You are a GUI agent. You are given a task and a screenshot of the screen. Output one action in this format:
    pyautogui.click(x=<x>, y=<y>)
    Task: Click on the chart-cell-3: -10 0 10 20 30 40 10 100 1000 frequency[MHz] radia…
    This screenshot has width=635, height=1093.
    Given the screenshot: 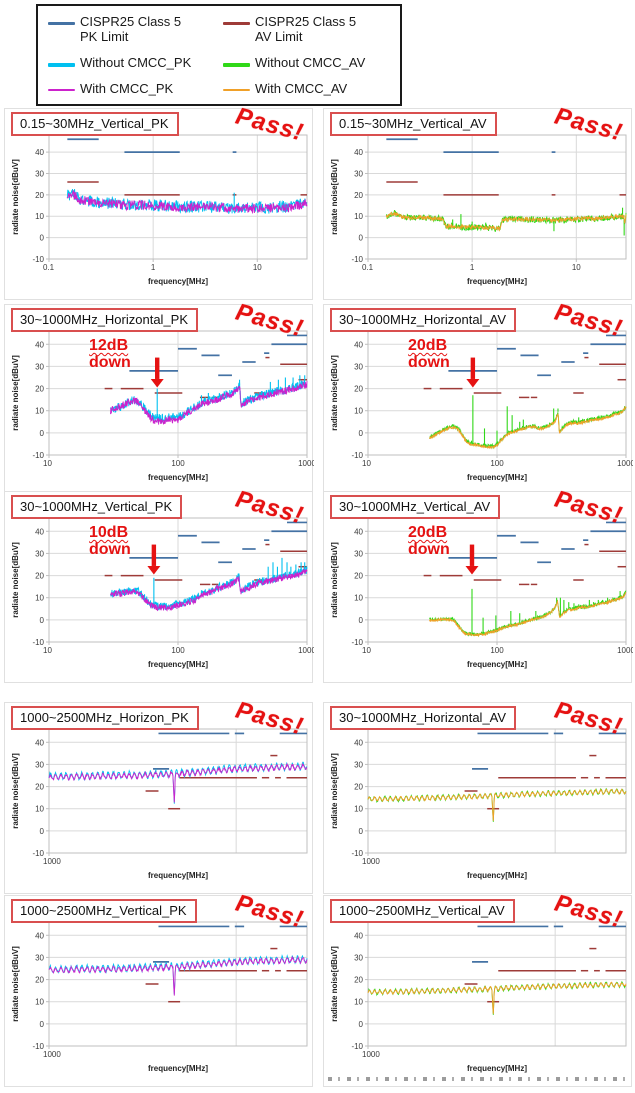 What is the action you would take?
    pyautogui.click(x=478, y=397)
    